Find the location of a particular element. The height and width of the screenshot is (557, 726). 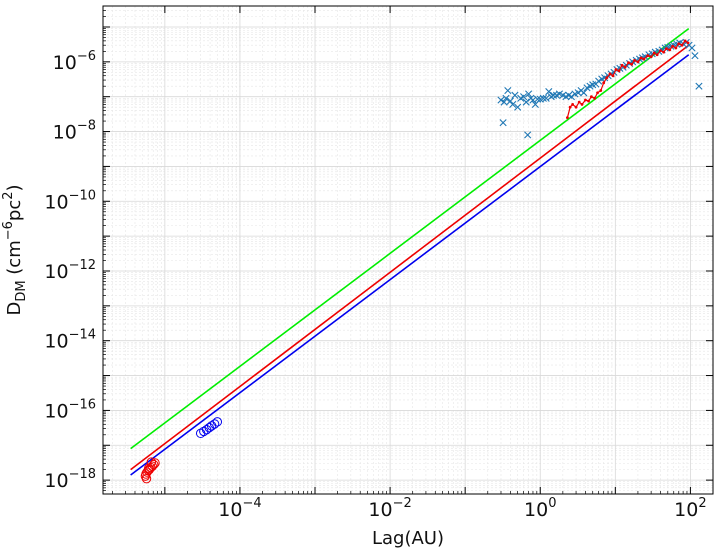

y-tick-label: 10−16 is located at coordinates (70, 409).